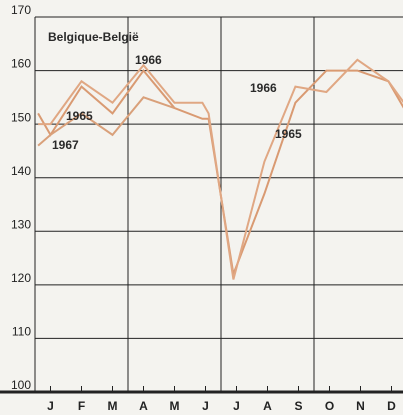 The width and height of the screenshot is (403, 415). What do you see at coordinates (21, 171) in the screenshot?
I see `y-tick-label: 140` at bounding box center [21, 171].